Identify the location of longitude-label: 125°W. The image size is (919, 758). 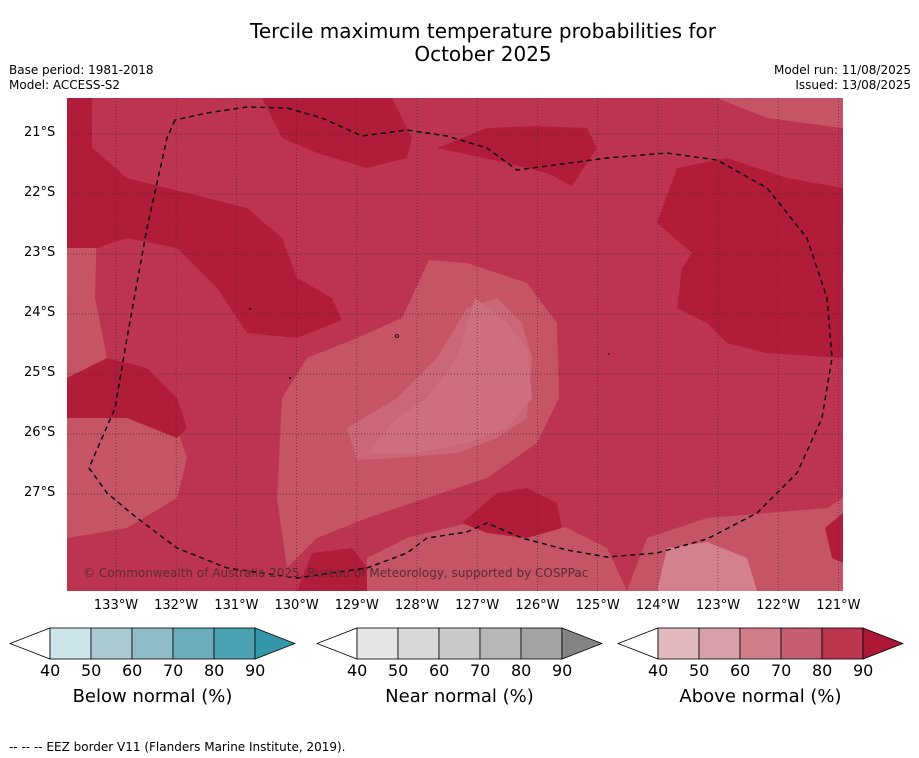
(597, 605).